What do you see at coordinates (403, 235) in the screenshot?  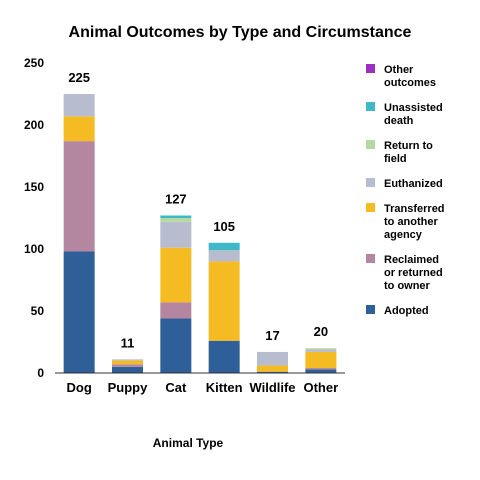 I see `legend-label: agency` at bounding box center [403, 235].